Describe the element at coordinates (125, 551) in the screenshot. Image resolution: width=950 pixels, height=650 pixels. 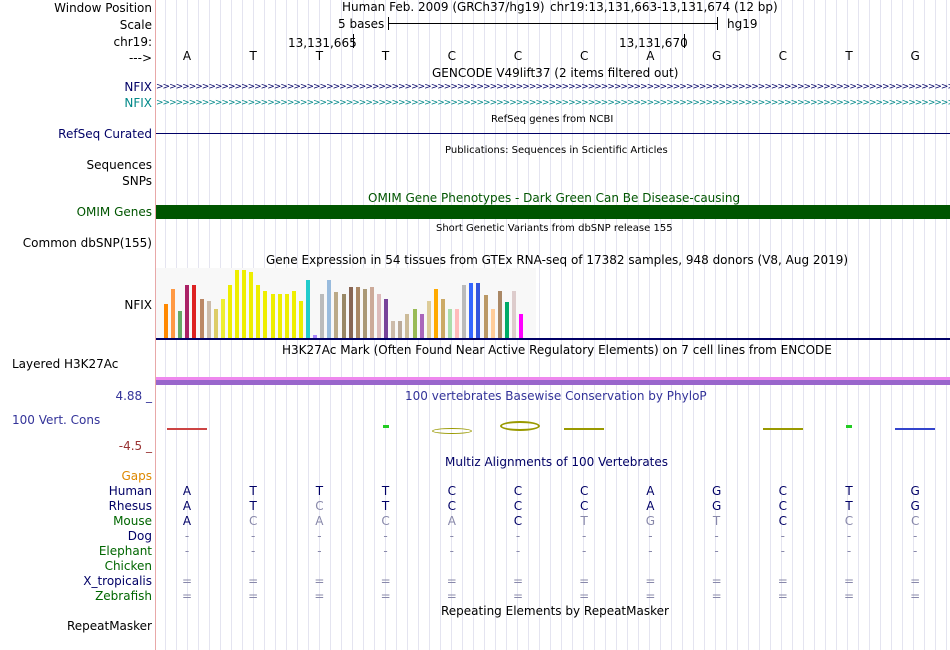
I see `species-label: Elephant` at that location.